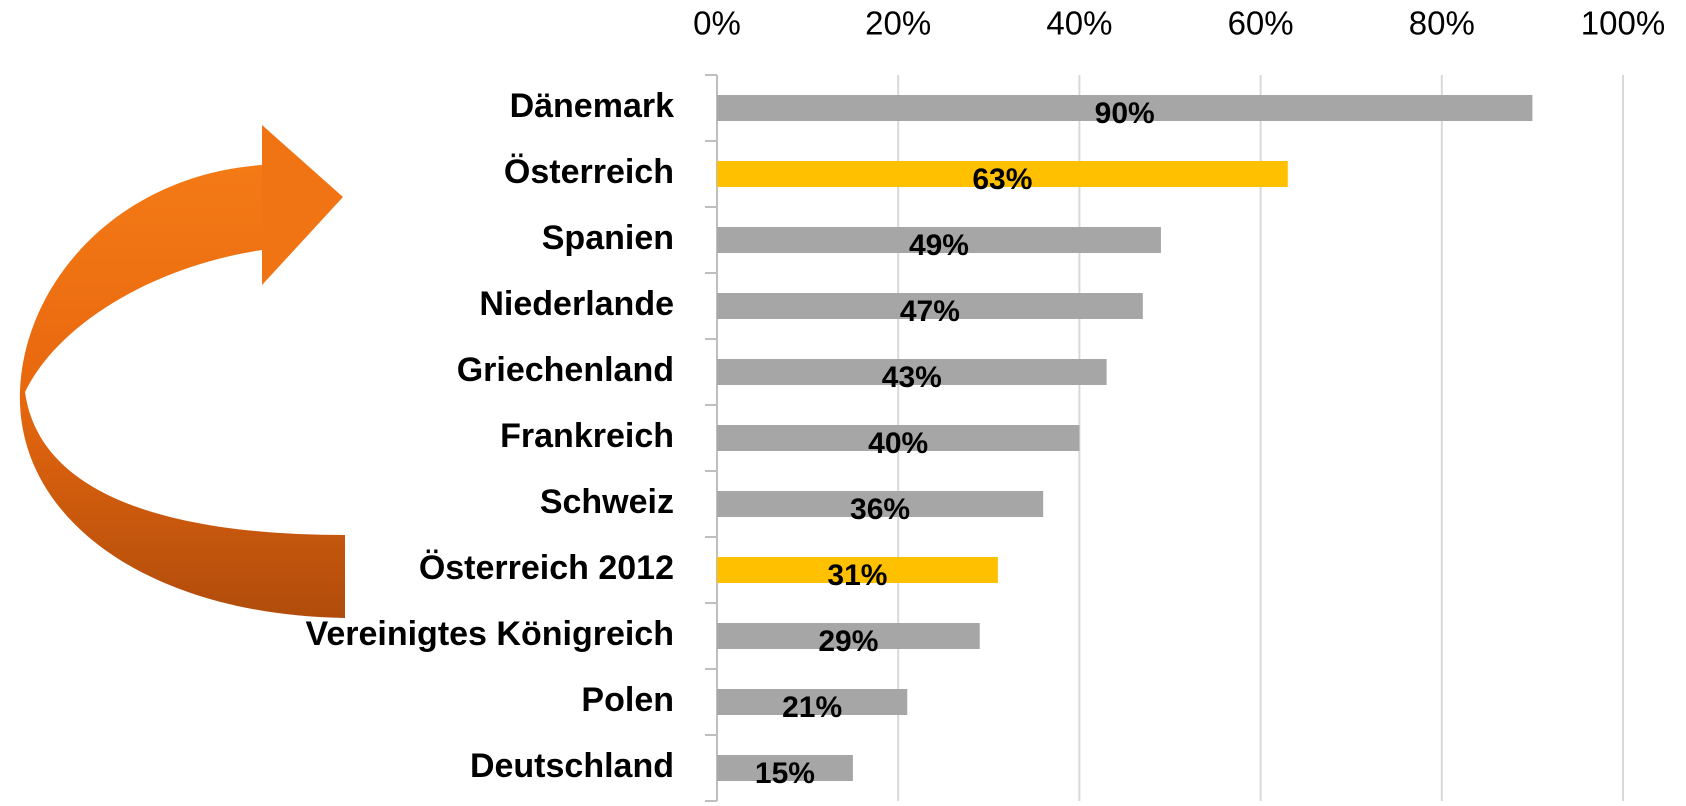 The width and height of the screenshot is (1686, 806). I want to click on category-label: Deutschland, so click(572, 766).